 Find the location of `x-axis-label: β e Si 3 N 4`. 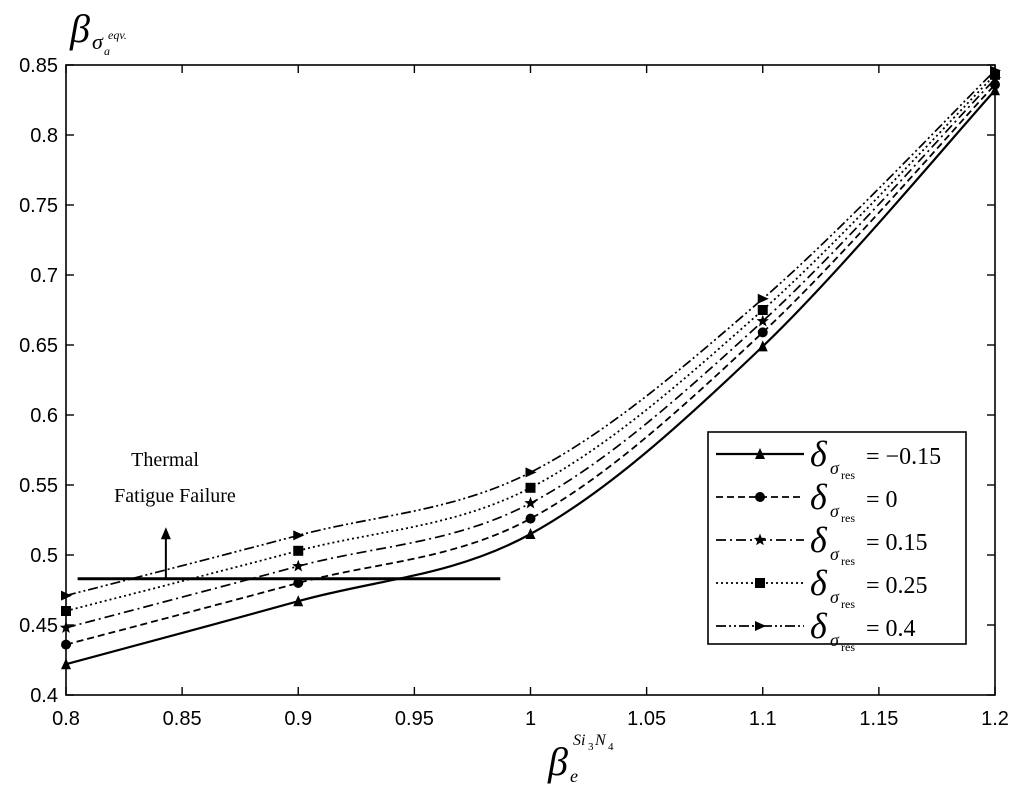

x-axis-label: β e Si 3 N 4 is located at coordinates (580, 759).